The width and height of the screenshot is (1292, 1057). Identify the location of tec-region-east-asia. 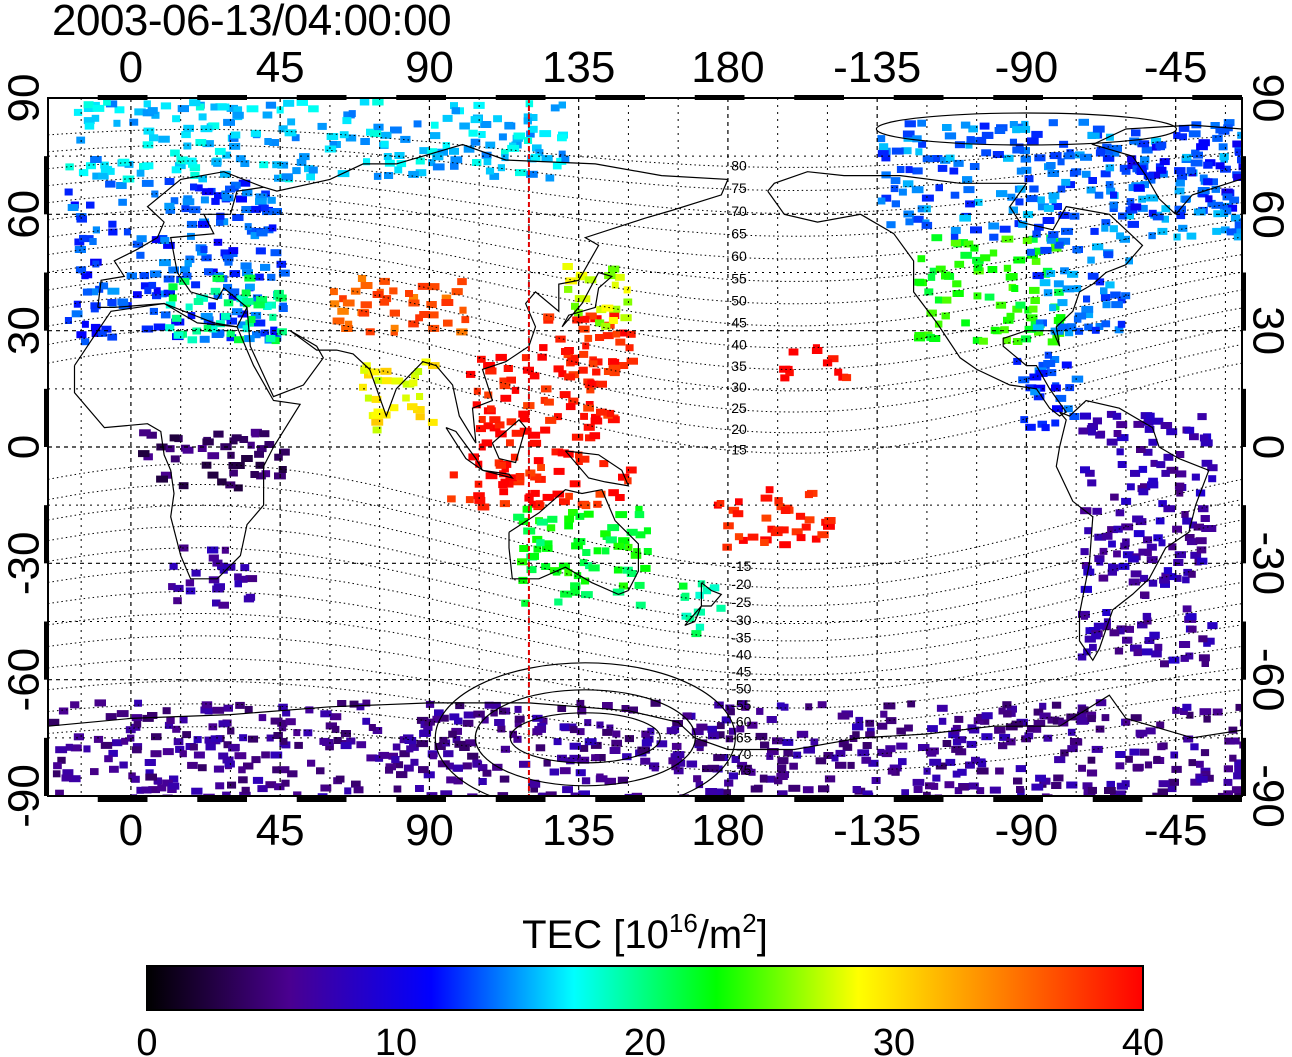
(588, 344).